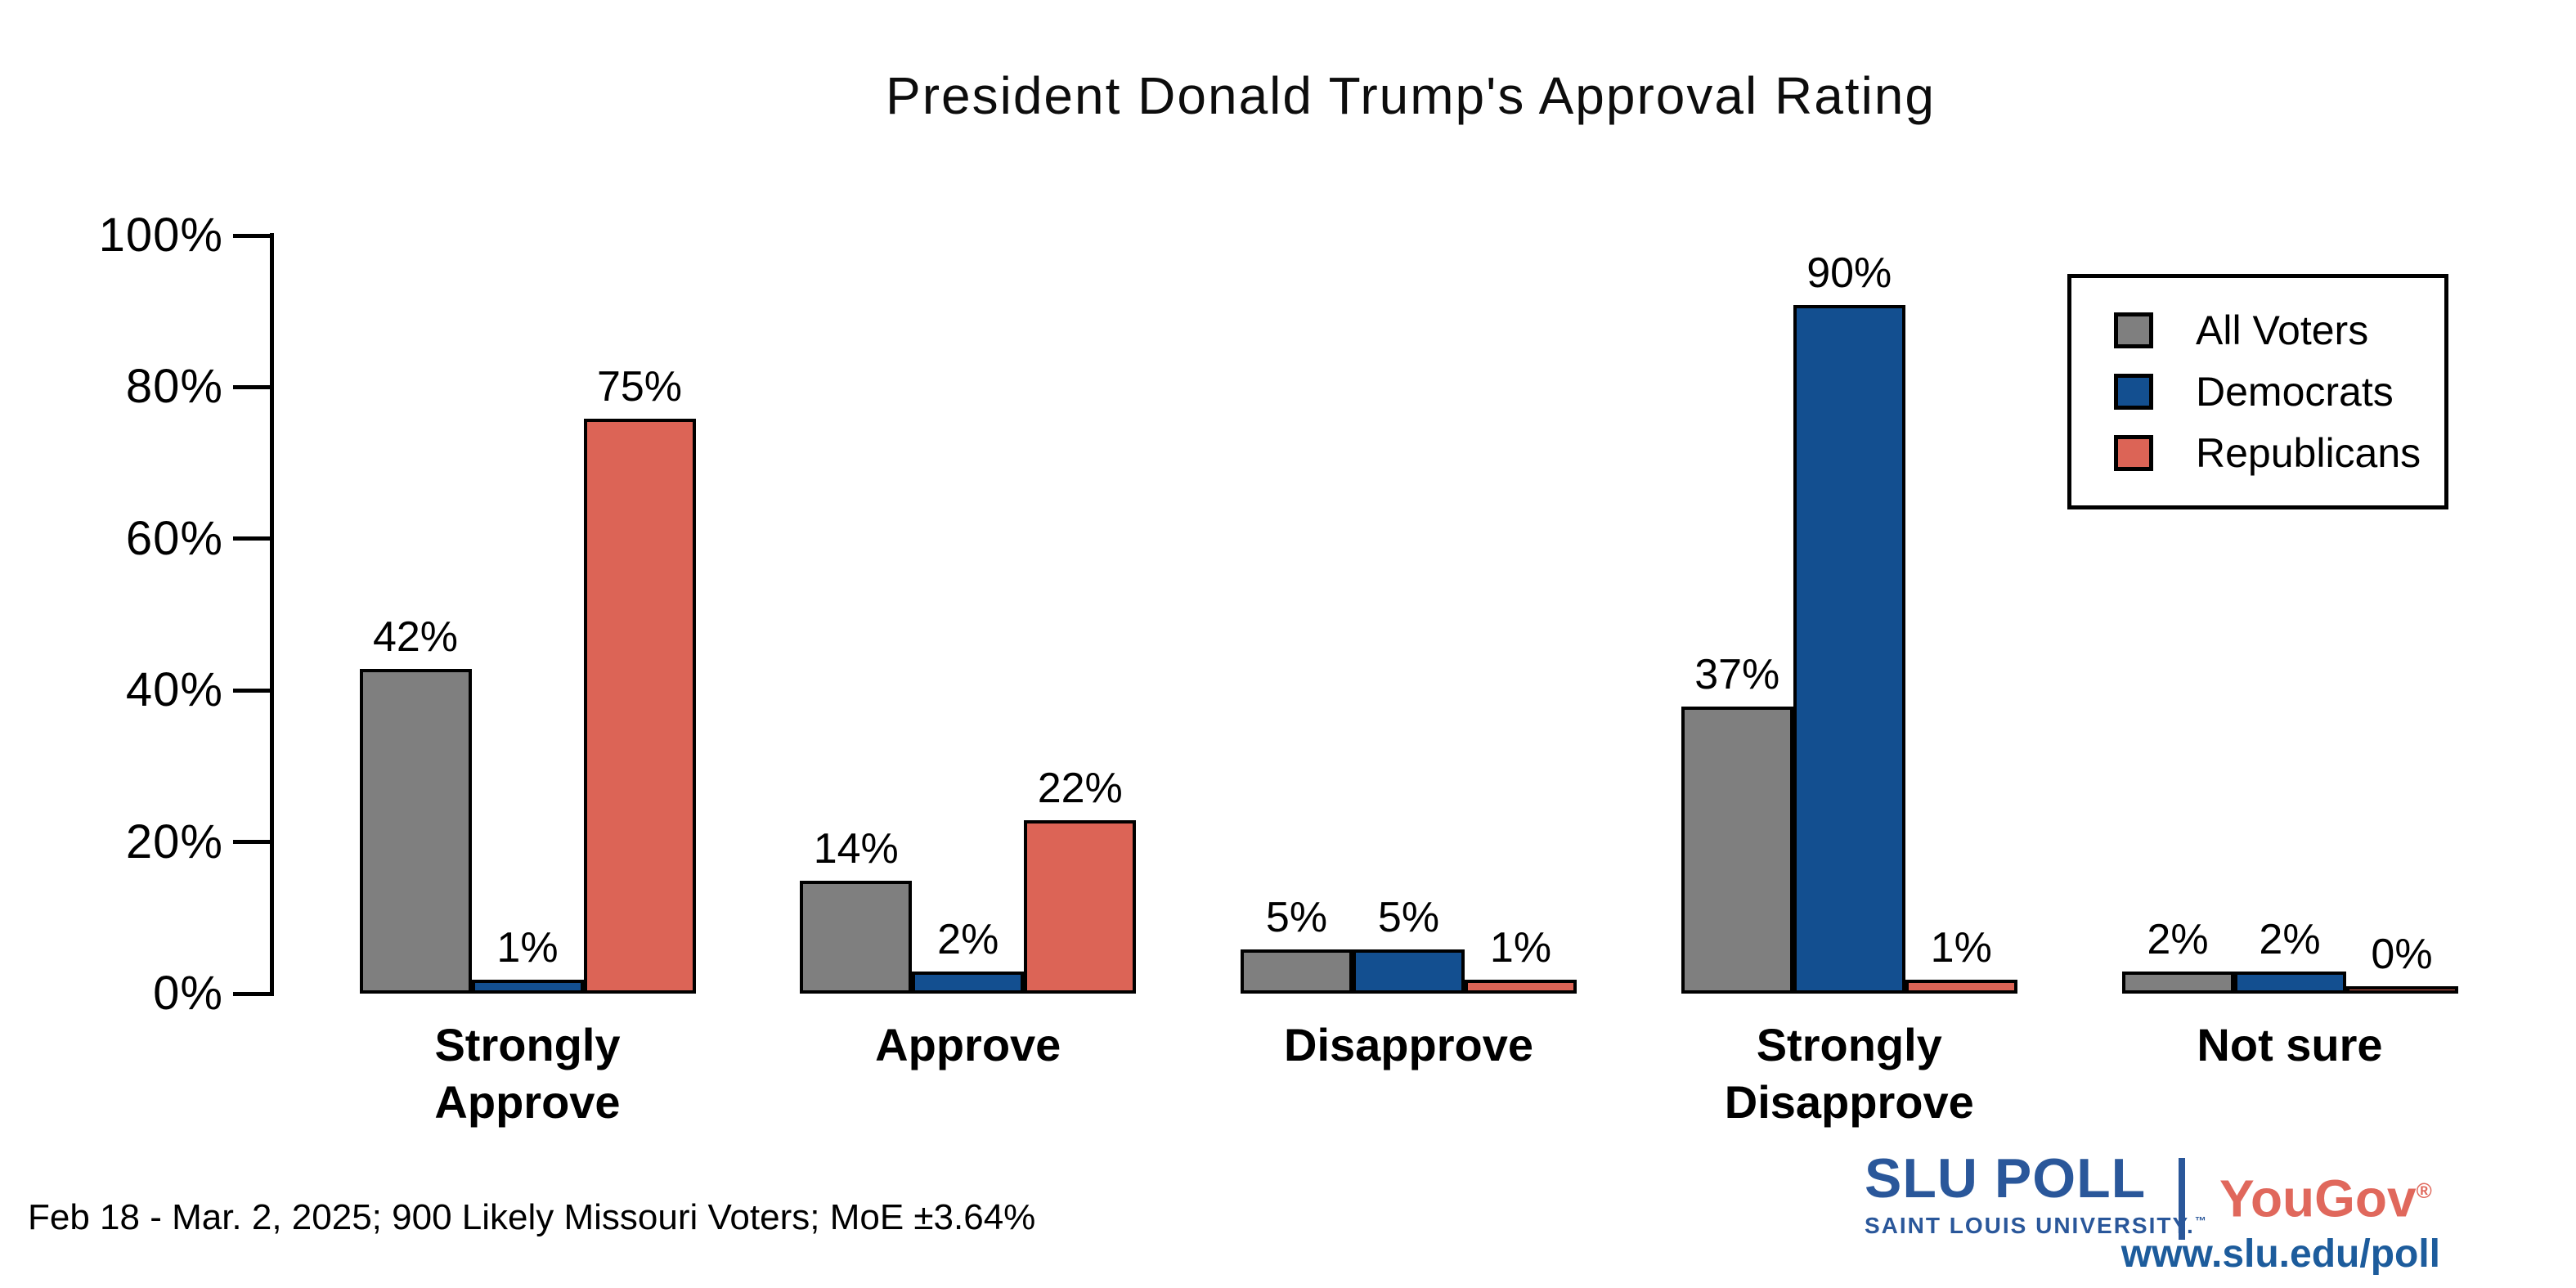 The width and height of the screenshot is (2576, 1288). I want to click on bar-value-label: 14%, so click(856, 849).